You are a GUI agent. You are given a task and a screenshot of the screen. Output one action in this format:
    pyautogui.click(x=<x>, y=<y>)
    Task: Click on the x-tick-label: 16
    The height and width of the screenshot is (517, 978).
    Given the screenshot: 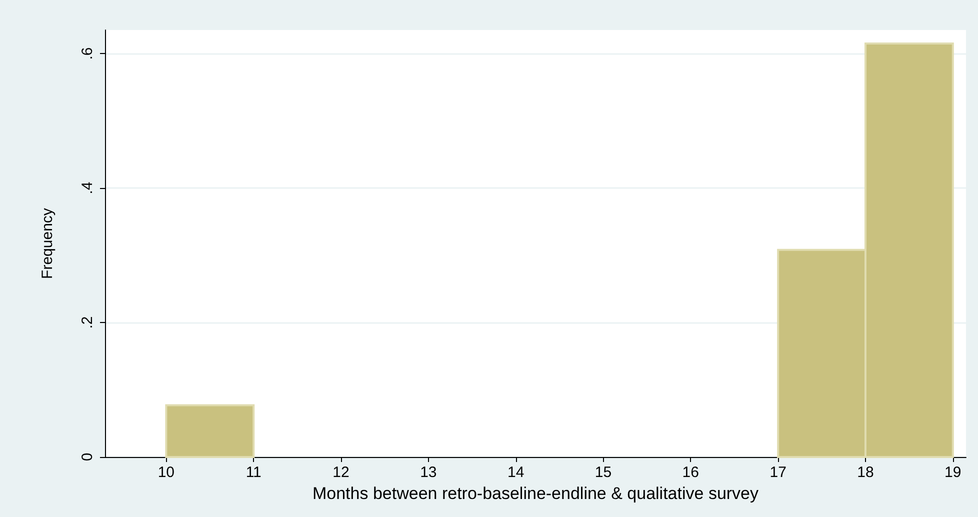 What is the action you would take?
    pyautogui.click(x=690, y=472)
    